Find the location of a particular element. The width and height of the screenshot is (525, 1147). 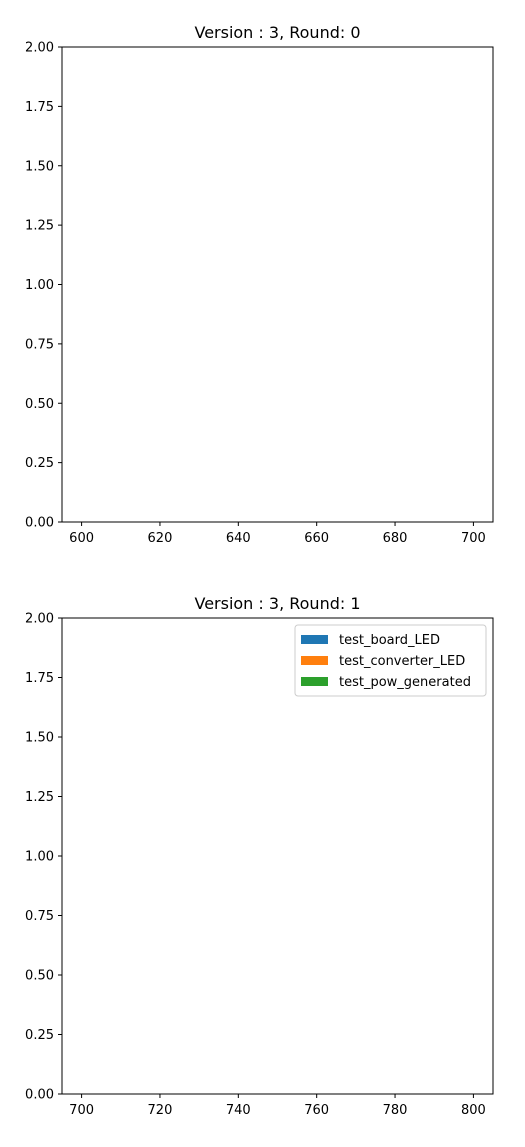

legend-label: test_converter_LED is located at coordinates (402, 661).